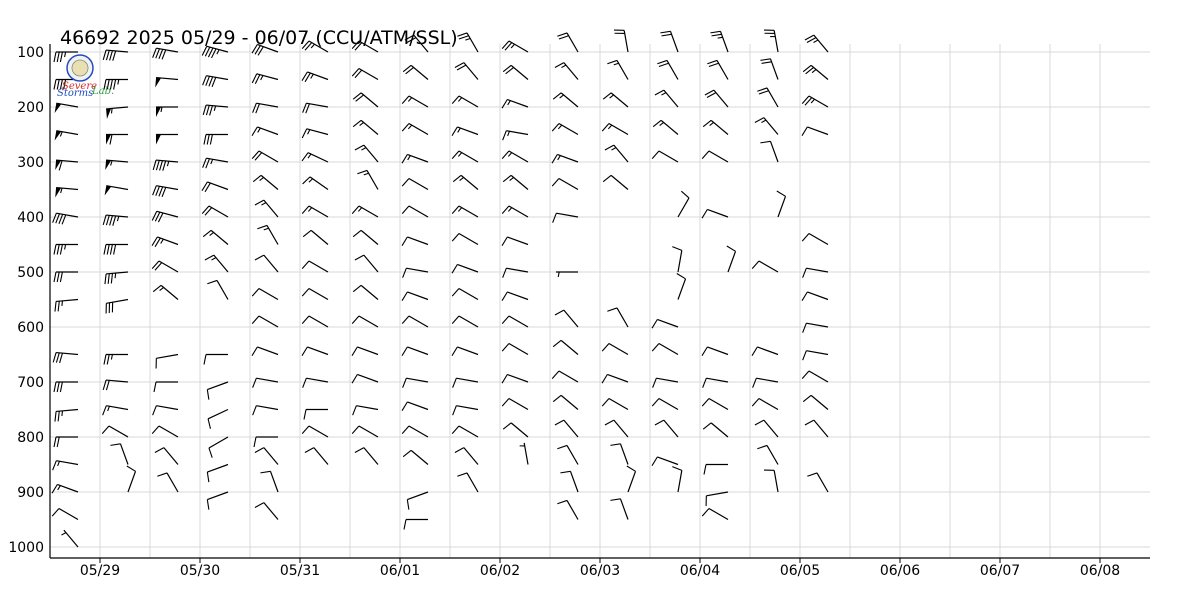  Describe the element at coordinates (80, 68) in the screenshot. I see `lab-seal-inner` at that location.